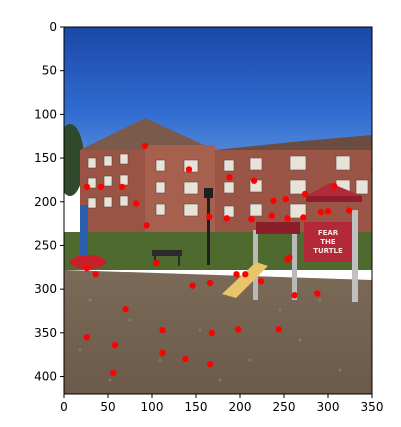  What do you see at coordinates (152, 407) in the screenshot?
I see `x-tick-label: 100` at bounding box center [152, 407].